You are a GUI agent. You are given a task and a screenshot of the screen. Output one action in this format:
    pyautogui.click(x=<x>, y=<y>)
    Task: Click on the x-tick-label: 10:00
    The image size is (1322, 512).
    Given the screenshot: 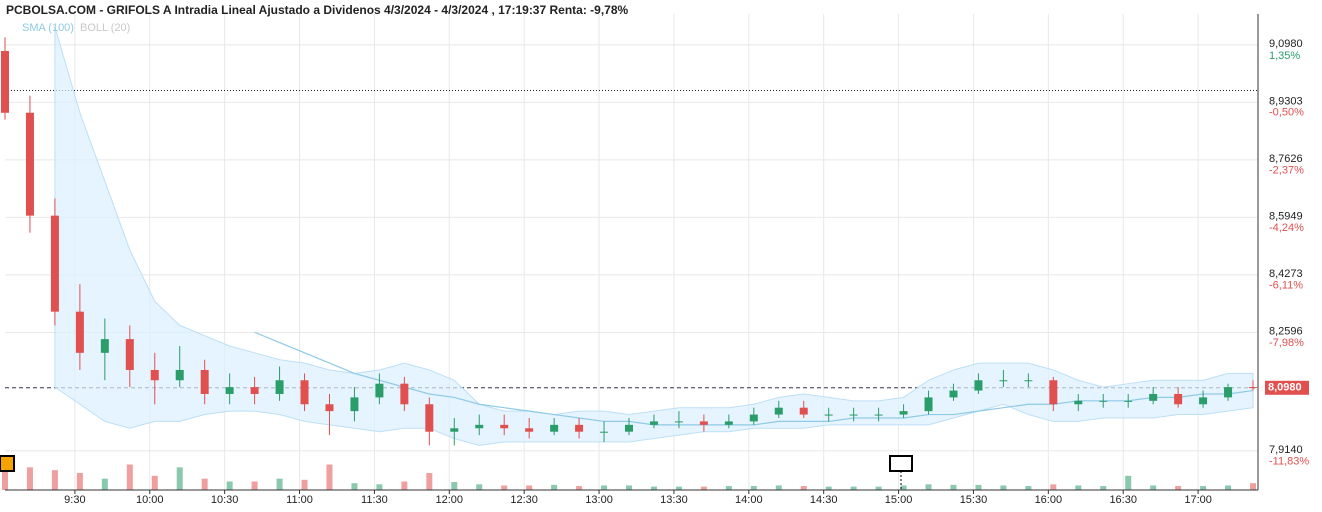 What is the action you would take?
    pyautogui.click(x=150, y=500)
    